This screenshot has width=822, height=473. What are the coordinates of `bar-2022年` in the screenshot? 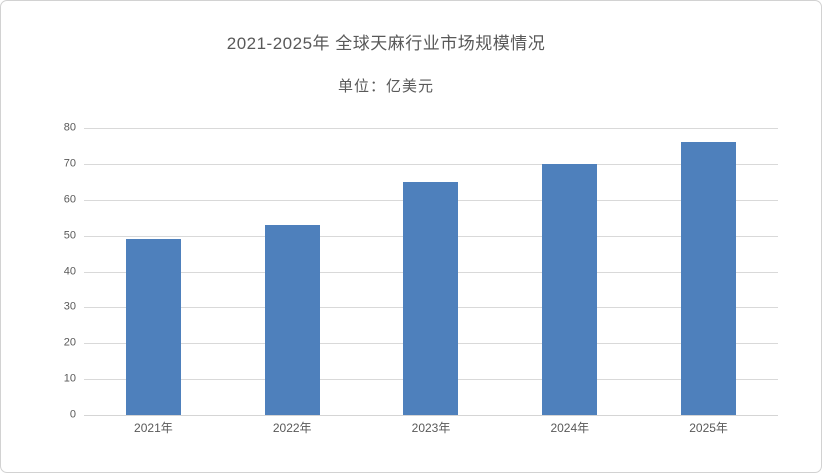 It's located at (292, 319).